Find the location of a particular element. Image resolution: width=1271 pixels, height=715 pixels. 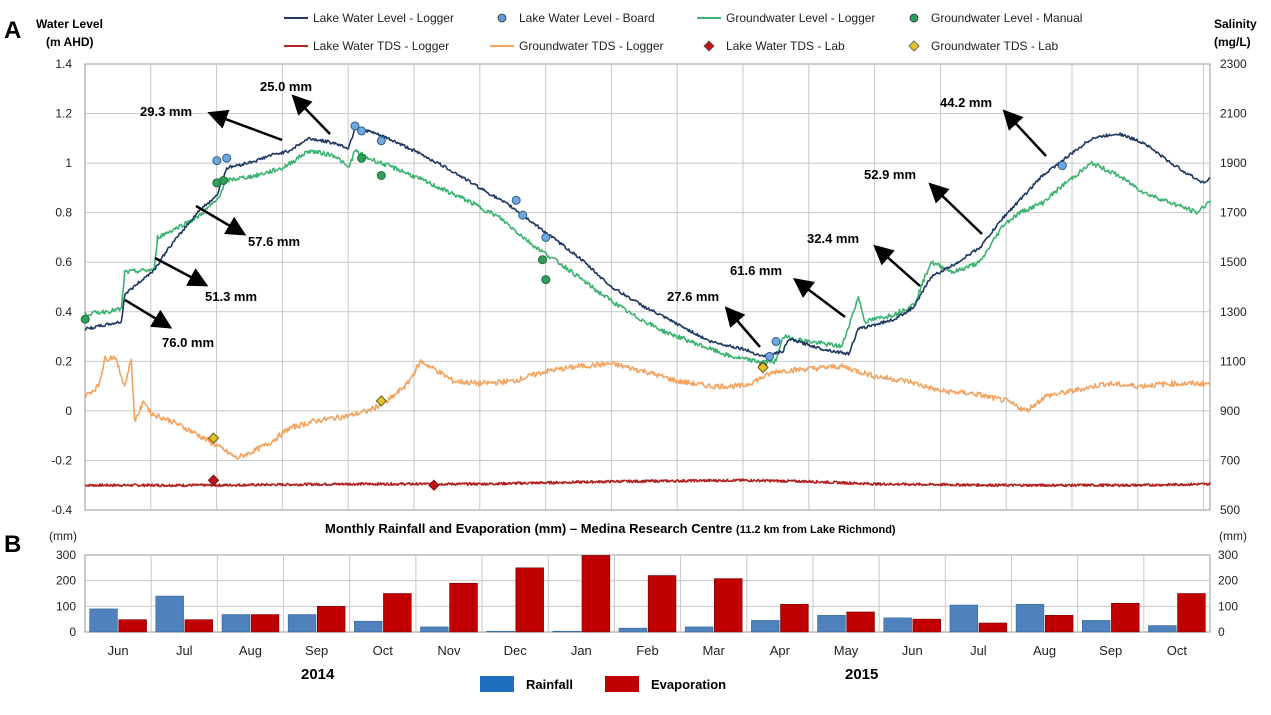

series-line-lake-water-tds-logger is located at coordinates (648, 483).